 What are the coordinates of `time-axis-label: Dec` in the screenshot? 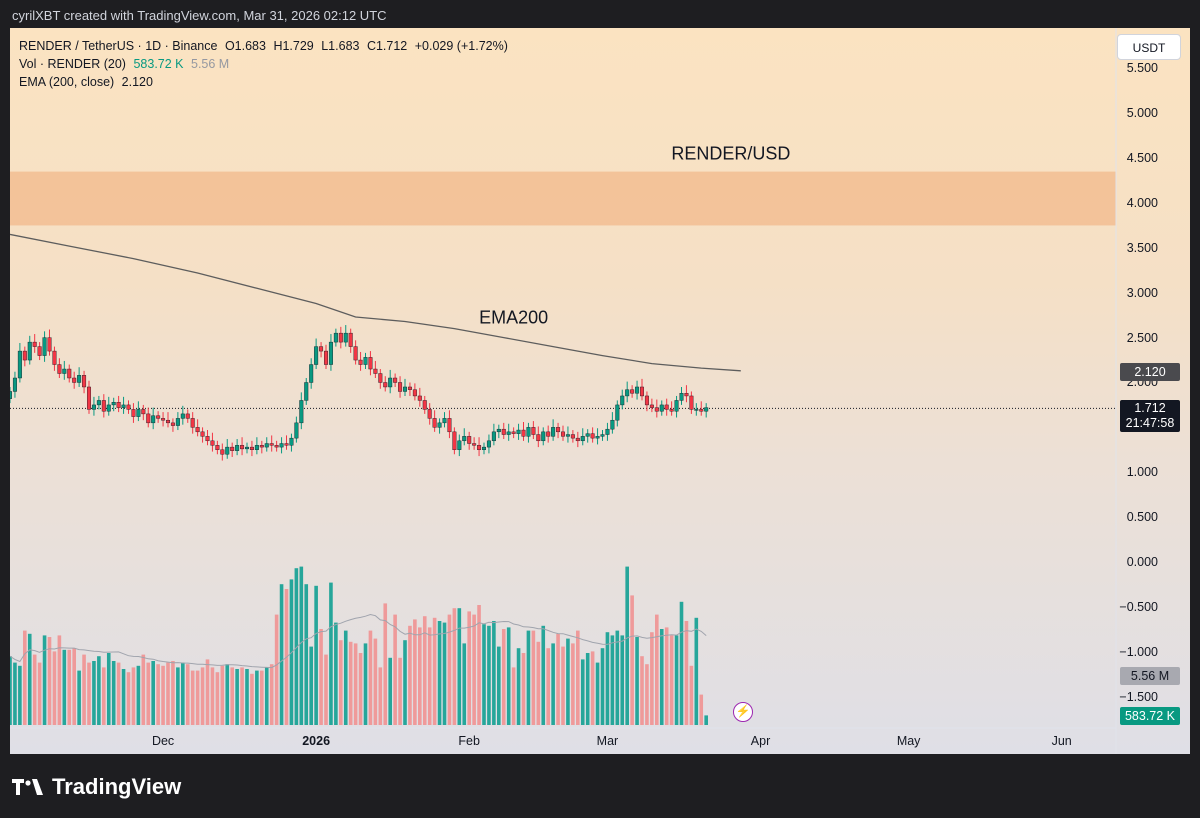 It's located at (163, 741).